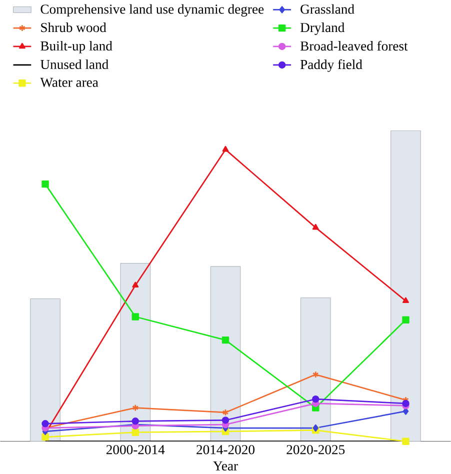 Image resolution: width=451 pixels, height=474 pixels. Describe the element at coordinates (225, 465) in the screenshot. I see `x-axis-title: Year` at that location.